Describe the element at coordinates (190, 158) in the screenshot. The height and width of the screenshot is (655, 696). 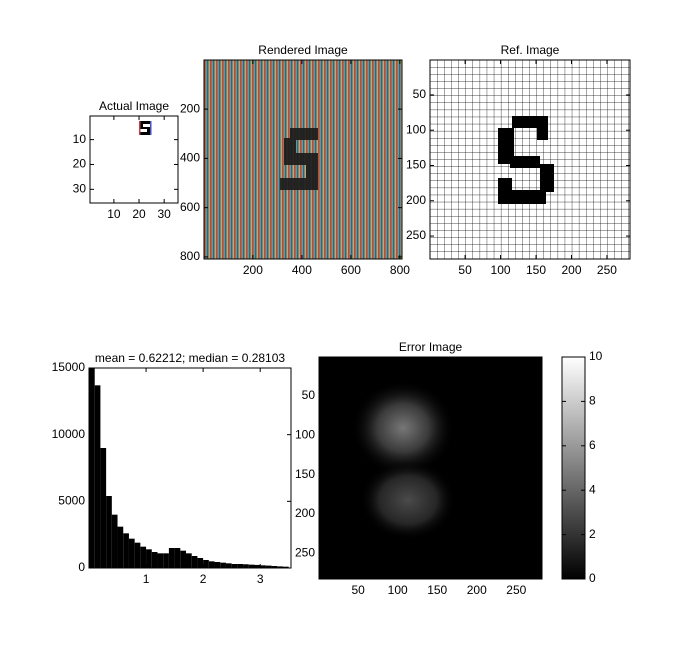
I see `y-tick-label: 400` at that location.